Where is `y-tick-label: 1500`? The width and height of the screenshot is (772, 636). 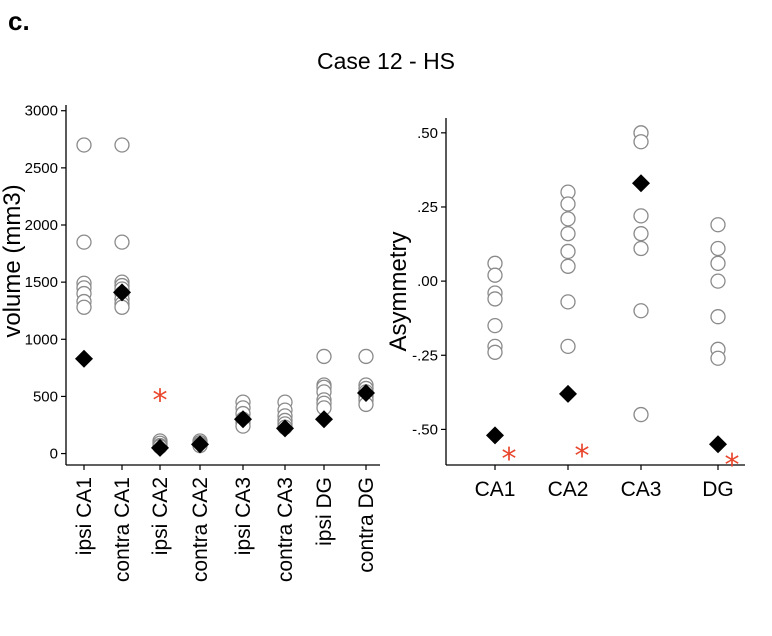 y-tick-label: 1500 is located at coordinates (41, 282).